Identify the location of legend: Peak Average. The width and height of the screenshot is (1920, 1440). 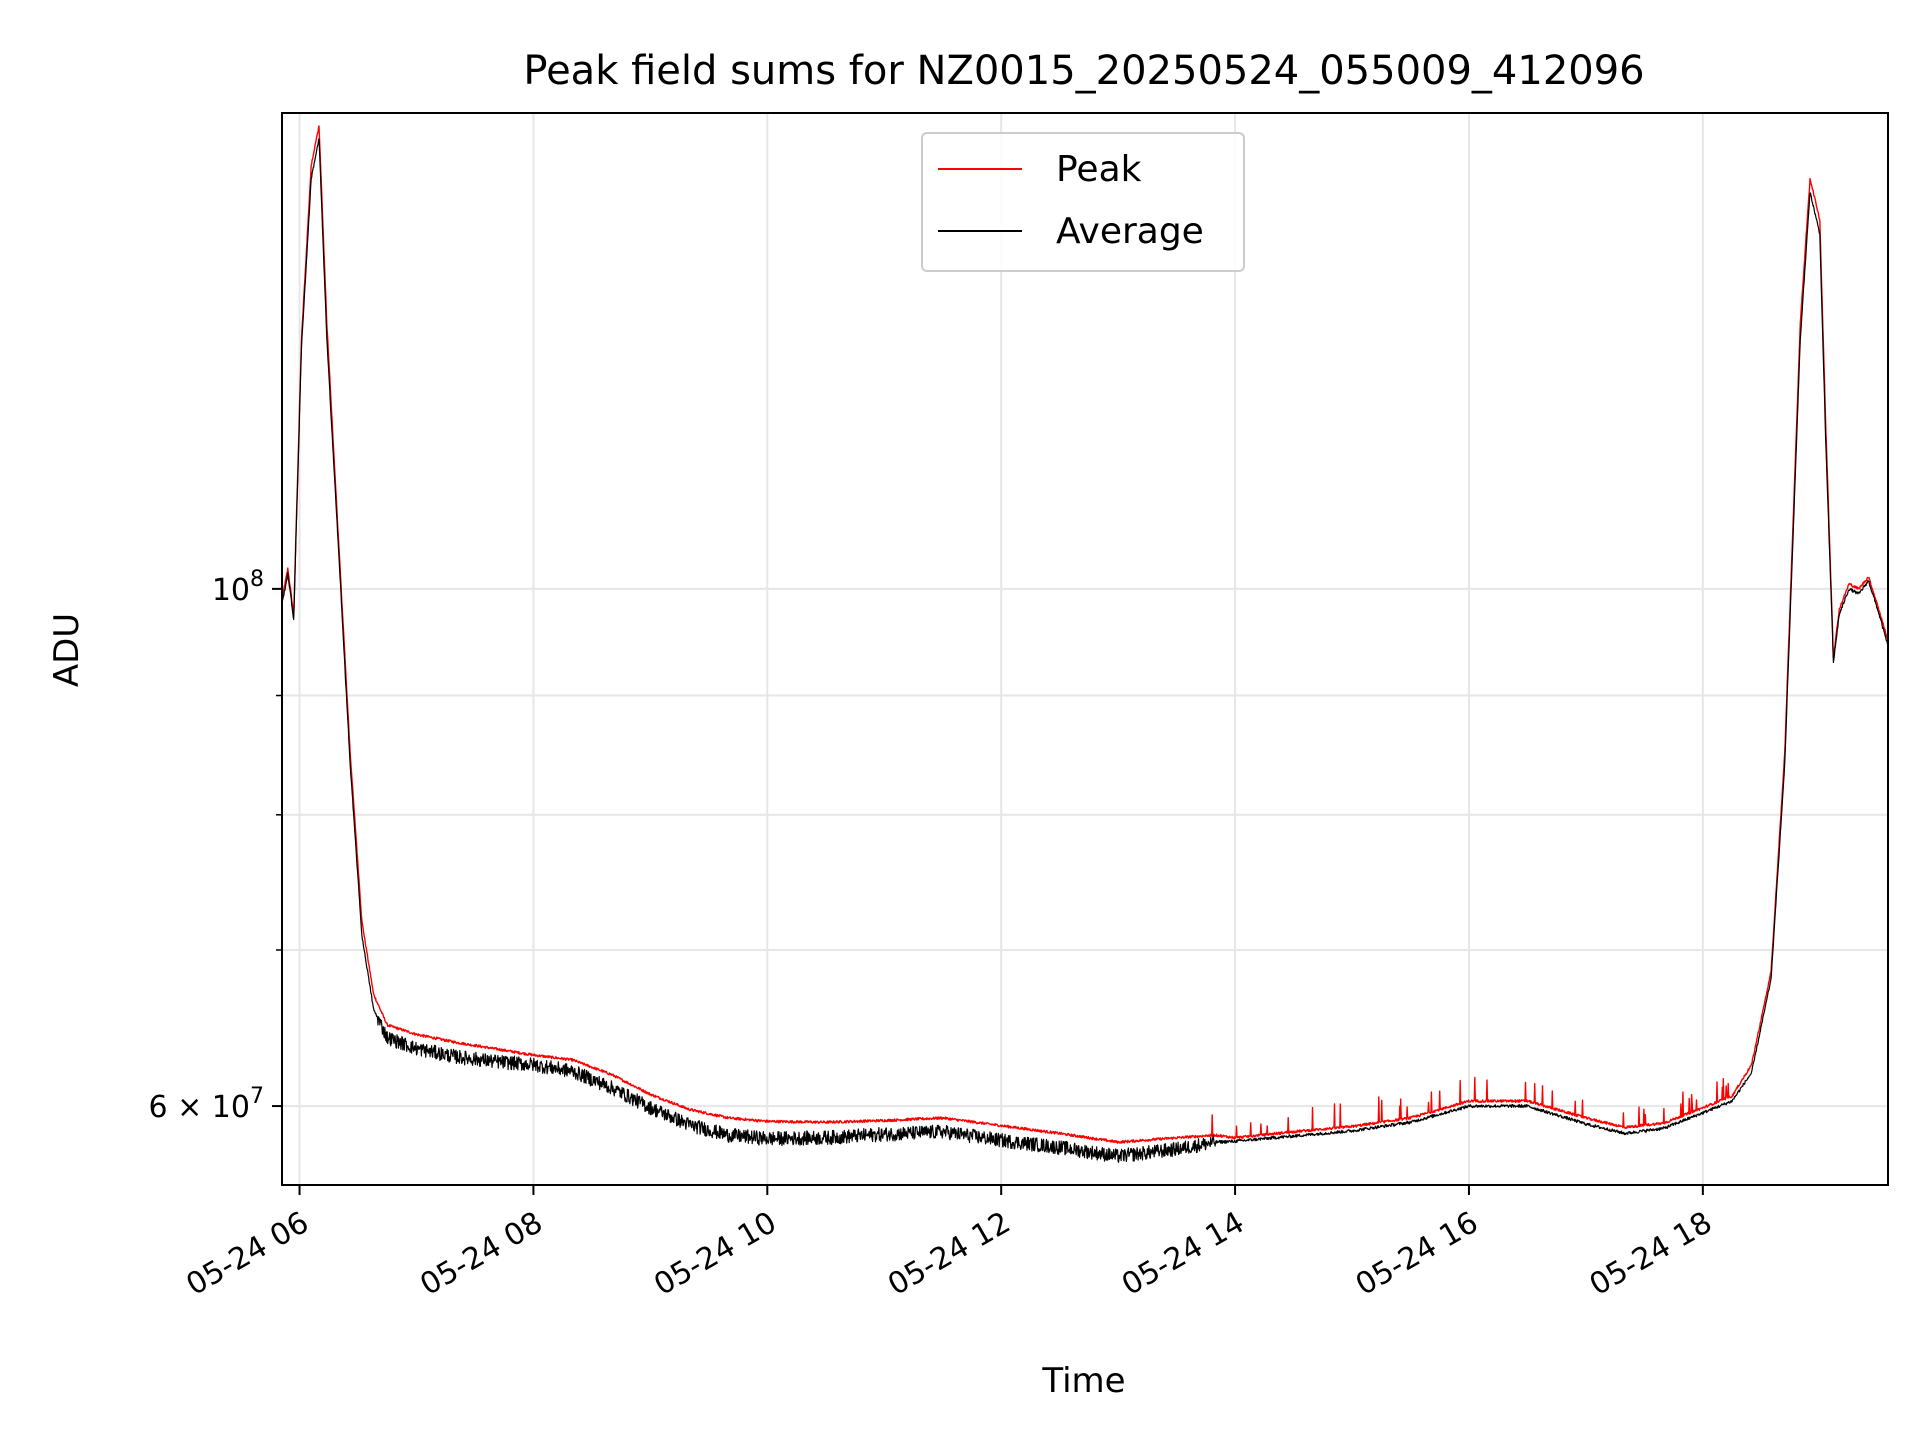
(1083, 202).